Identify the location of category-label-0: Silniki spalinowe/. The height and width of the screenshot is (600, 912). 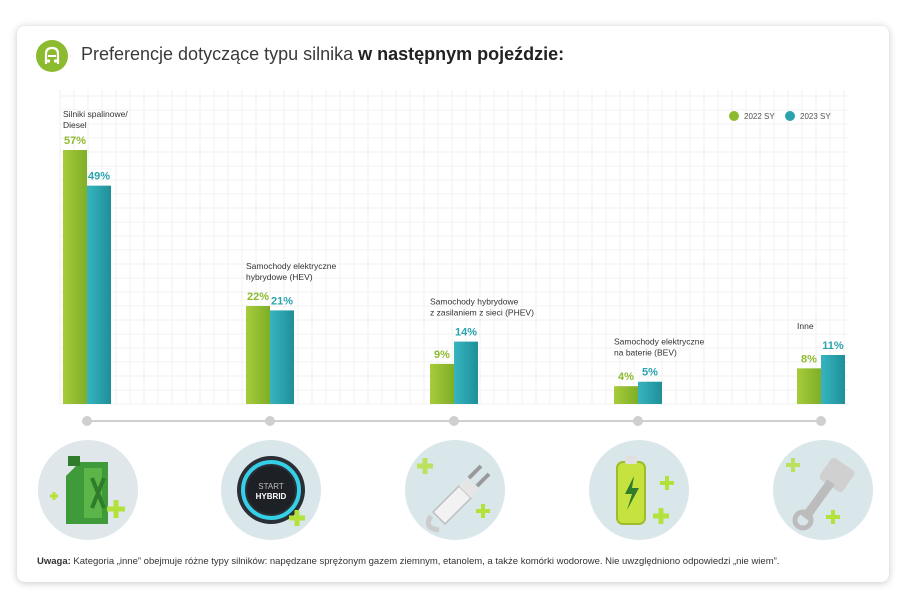
(95, 114).